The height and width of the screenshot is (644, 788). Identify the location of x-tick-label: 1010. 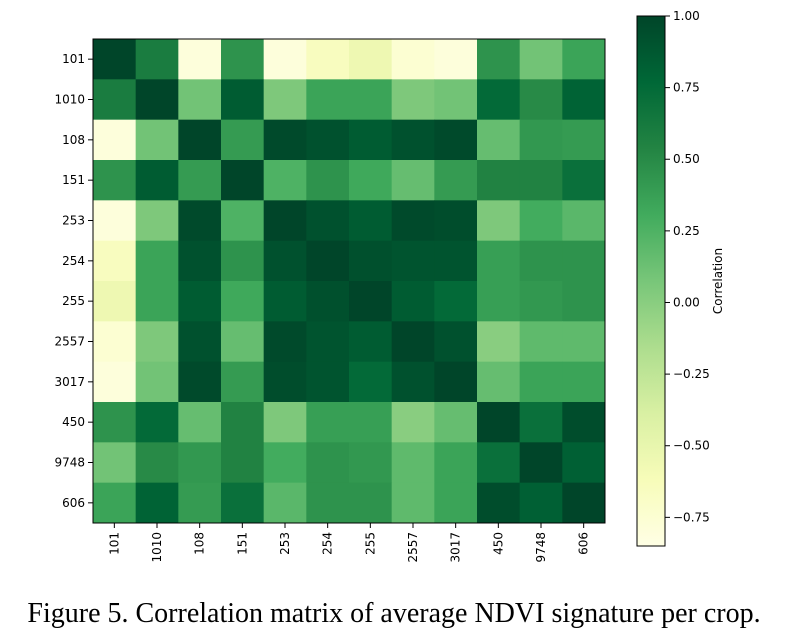
(157, 547).